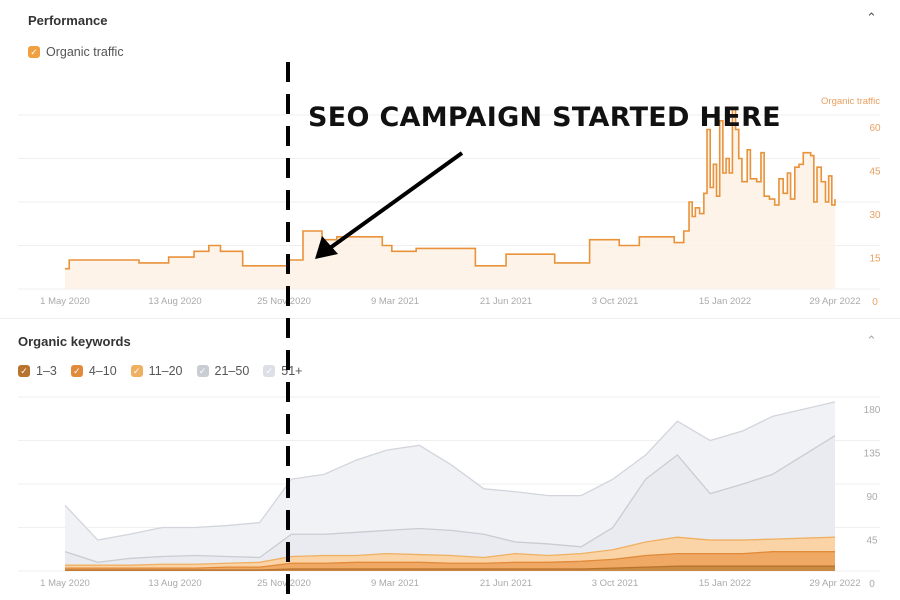 This screenshot has height=600, width=900. What do you see at coordinates (232, 371) in the screenshot?
I see `legend-label: 21–50` at bounding box center [232, 371].